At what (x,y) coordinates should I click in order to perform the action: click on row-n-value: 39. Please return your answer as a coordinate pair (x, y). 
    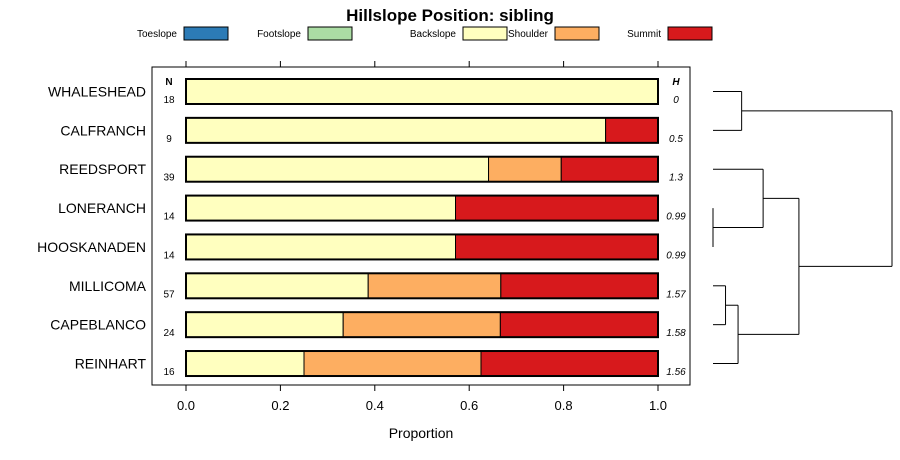
    Looking at the image, I should click on (169, 178).